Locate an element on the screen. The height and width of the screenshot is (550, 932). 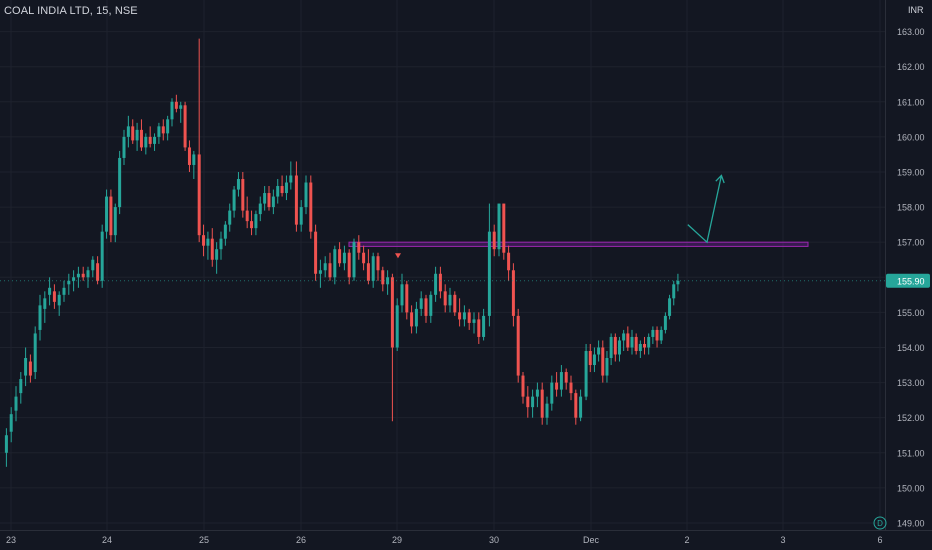
projection-arrow is located at coordinates (706, 209).